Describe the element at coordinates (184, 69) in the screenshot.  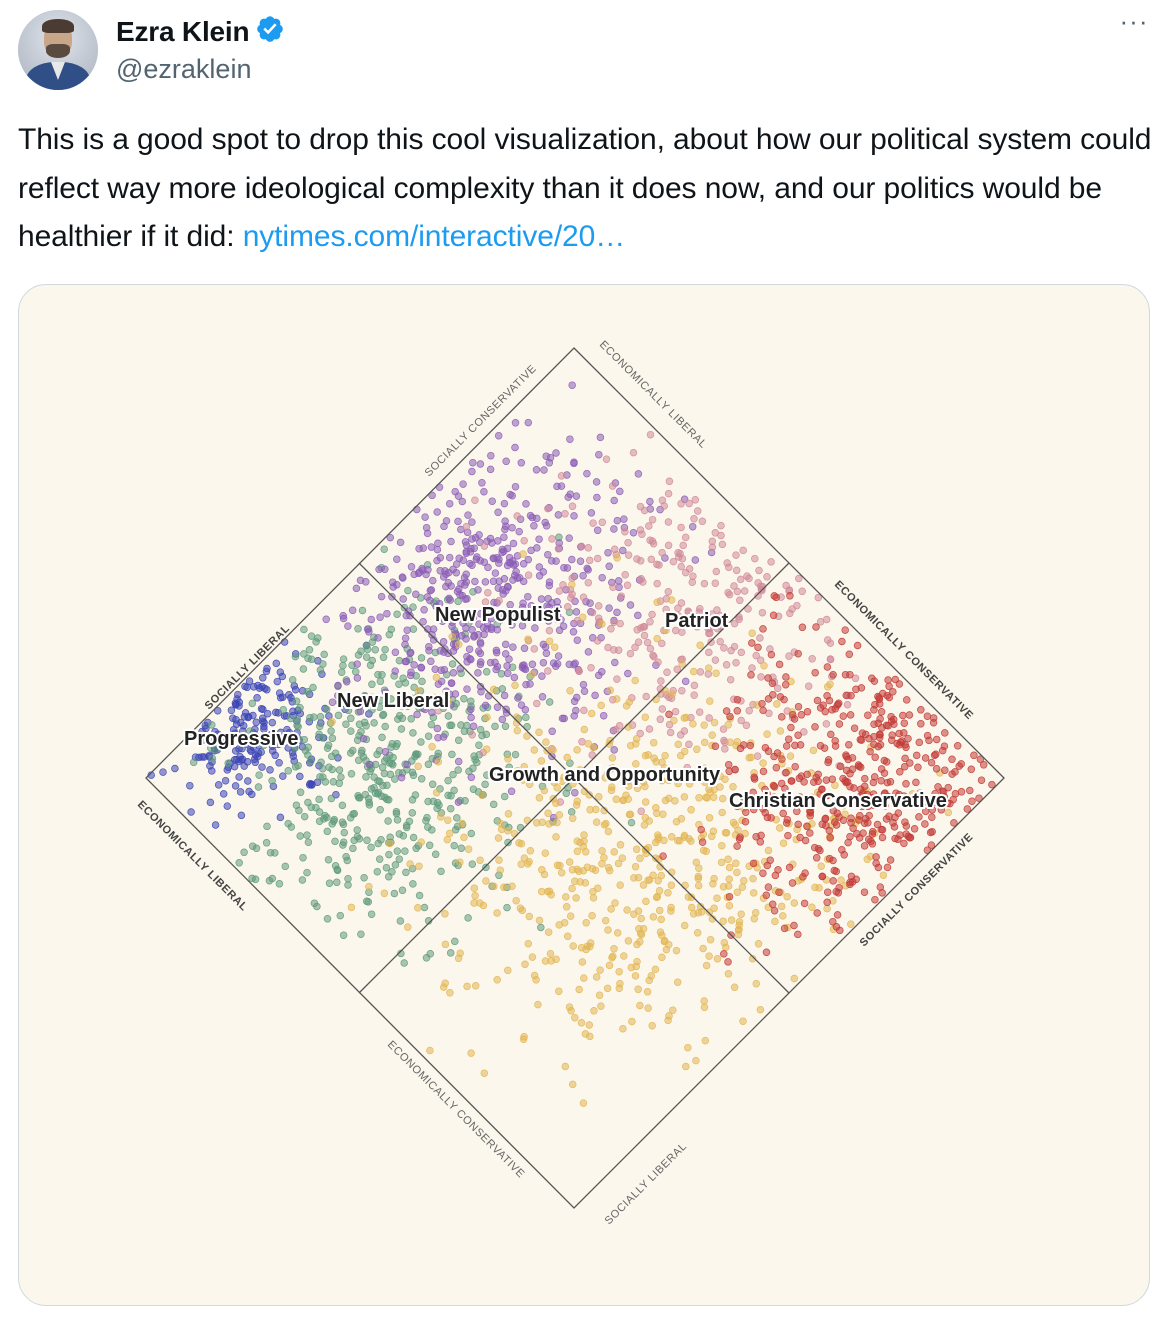
I see `author-handle: @ezraklein` at that location.